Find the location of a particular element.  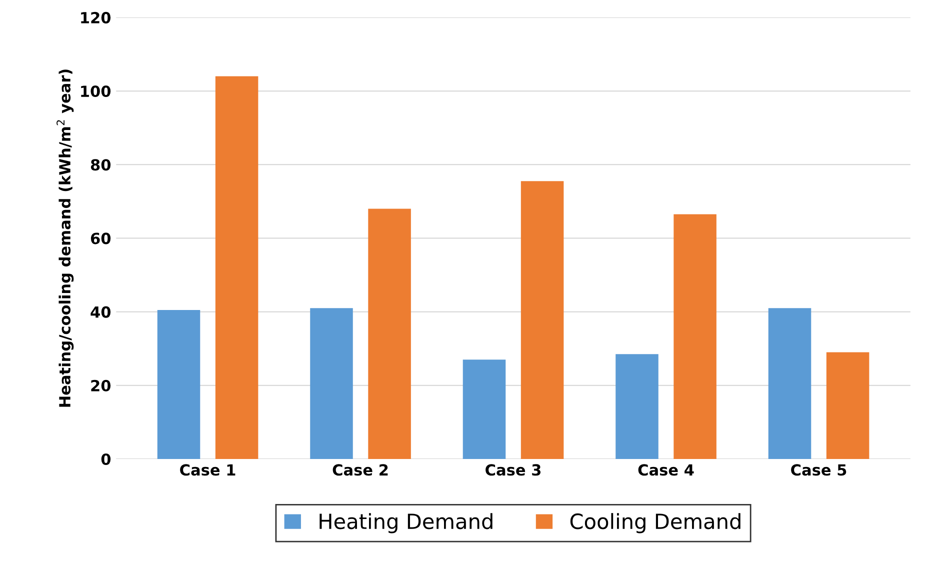

y-tick-label: 60 is located at coordinates (100, 238).